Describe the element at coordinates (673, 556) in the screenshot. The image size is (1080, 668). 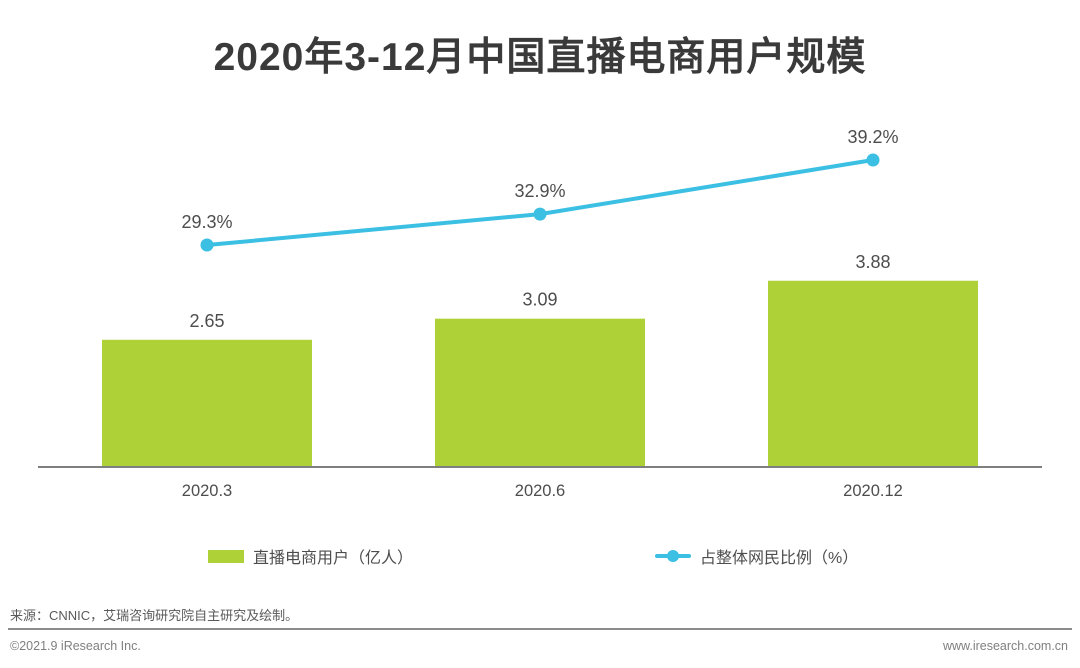
I see `line-dot-legend-icon` at that location.